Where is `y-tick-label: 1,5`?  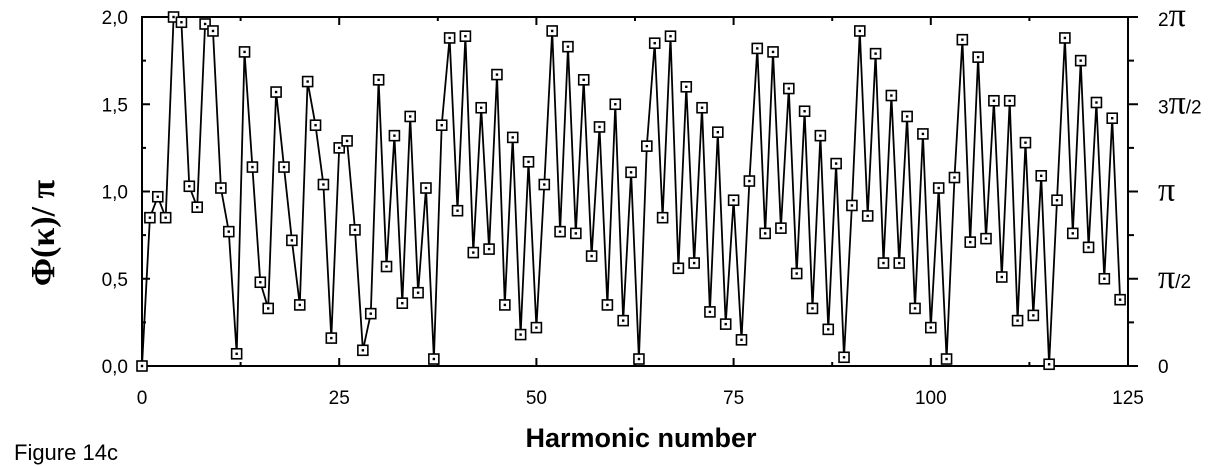 y-tick-label: 1,5 is located at coordinates (115, 105).